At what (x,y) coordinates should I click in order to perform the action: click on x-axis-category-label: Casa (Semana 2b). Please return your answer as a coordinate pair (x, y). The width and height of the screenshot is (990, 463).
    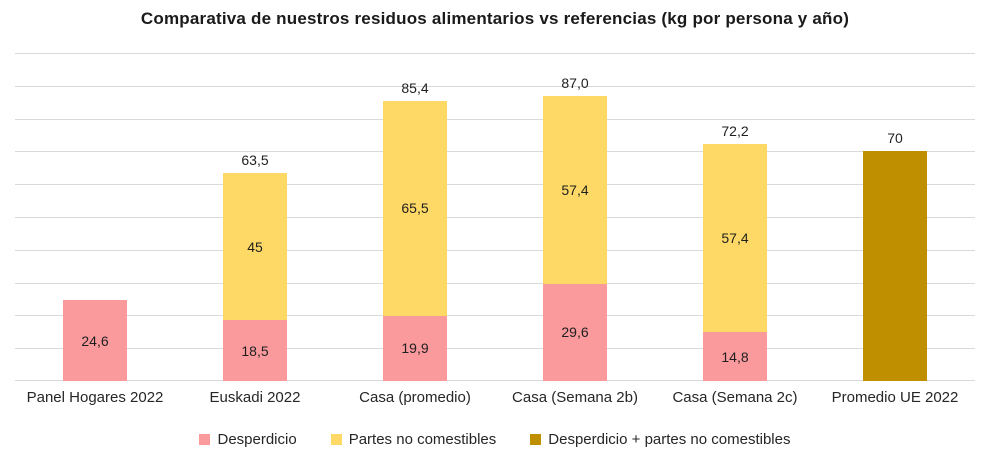
    Looking at the image, I should click on (575, 397).